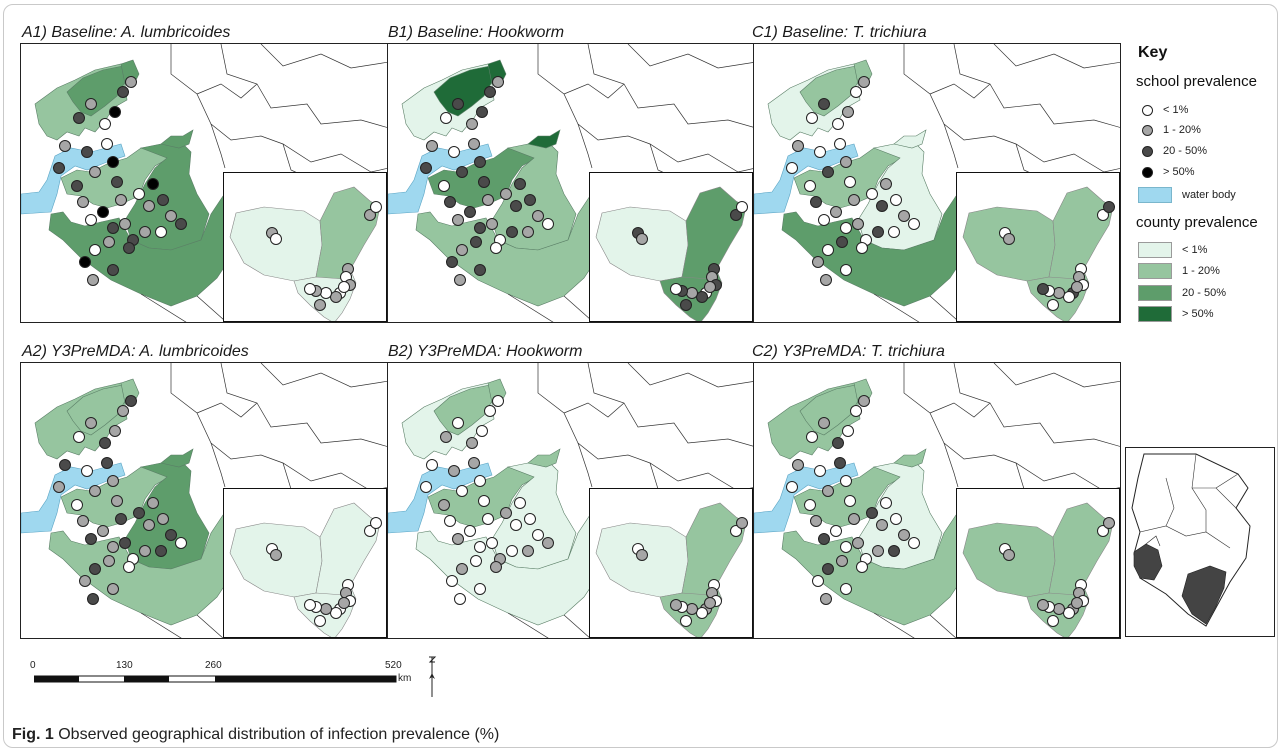 The image size is (1281, 752). What do you see at coordinates (1197, 222) in the screenshot?
I see `county-prevalence-heading: county prevalence` at bounding box center [1197, 222].